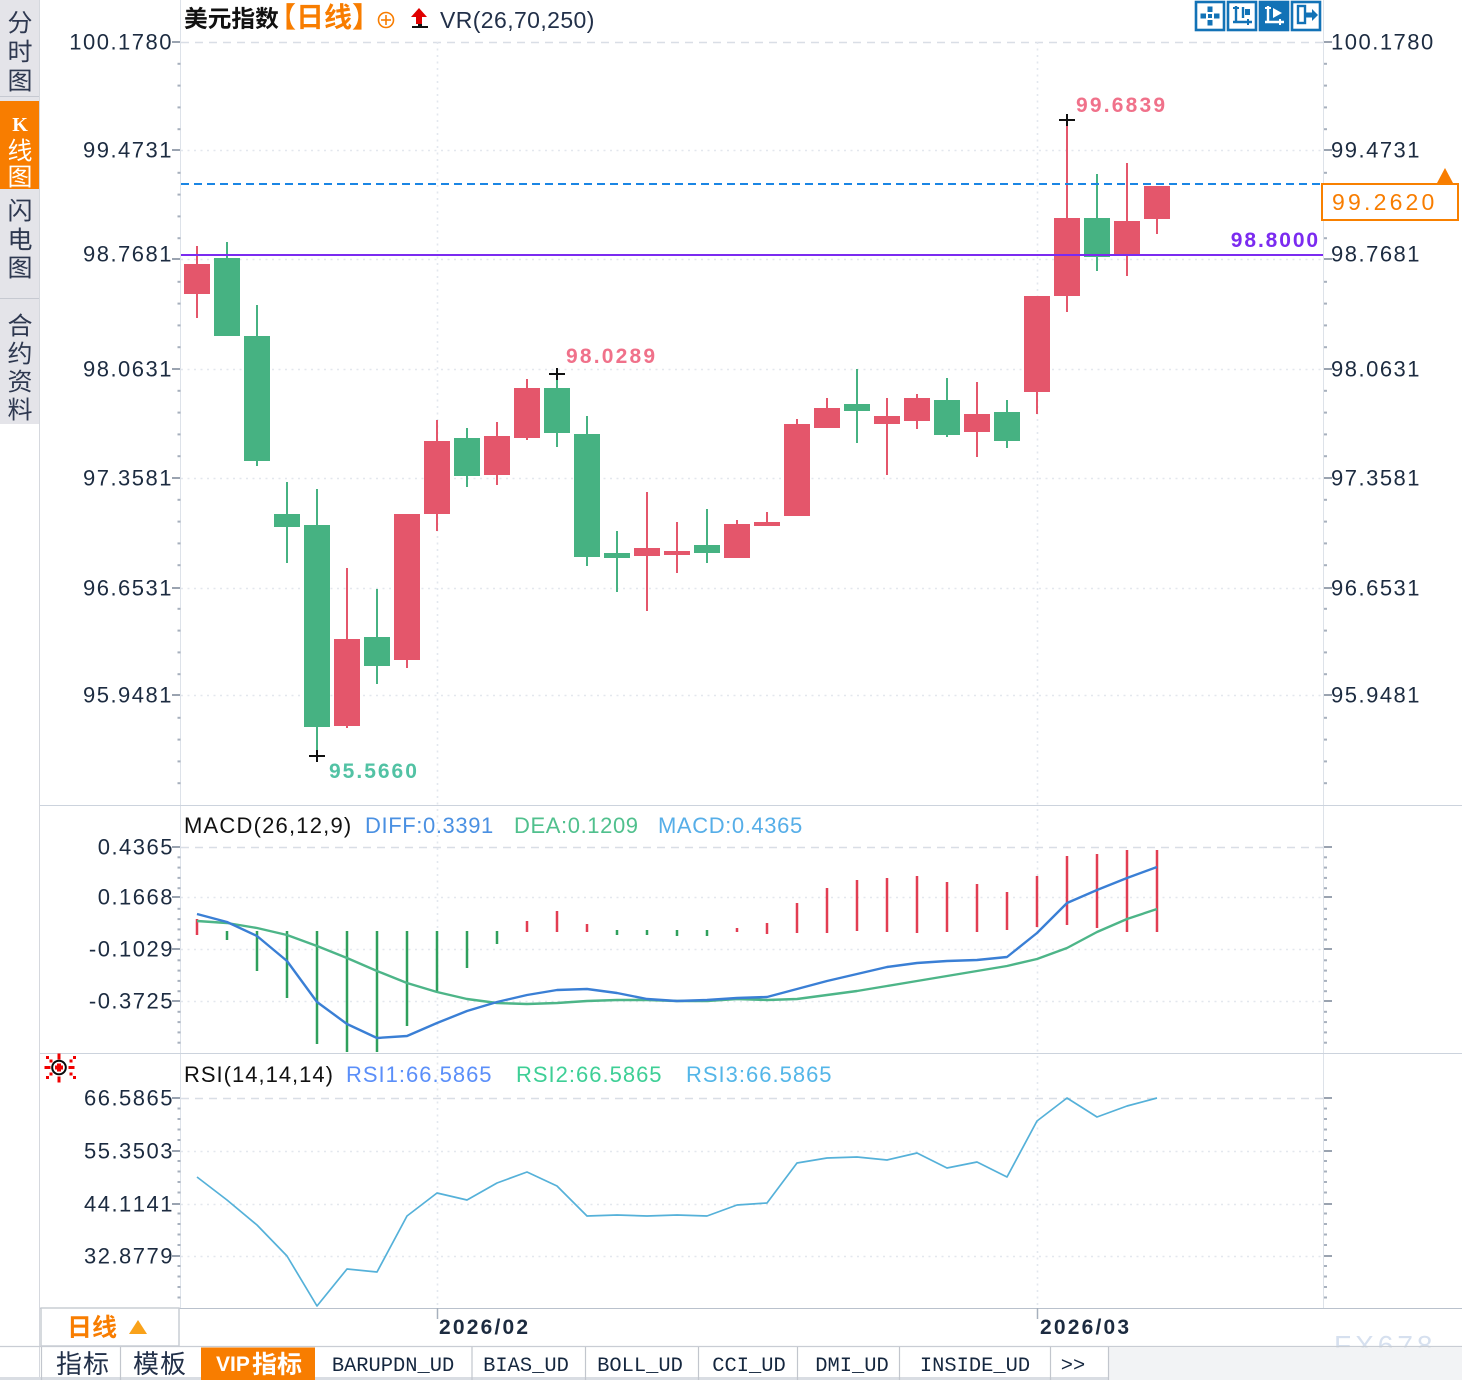 This screenshot has width=1462, height=1385. What do you see at coordinates (268, 825) in the screenshot?
I see `svg-text: MACD(26,12,9)` at bounding box center [268, 825].